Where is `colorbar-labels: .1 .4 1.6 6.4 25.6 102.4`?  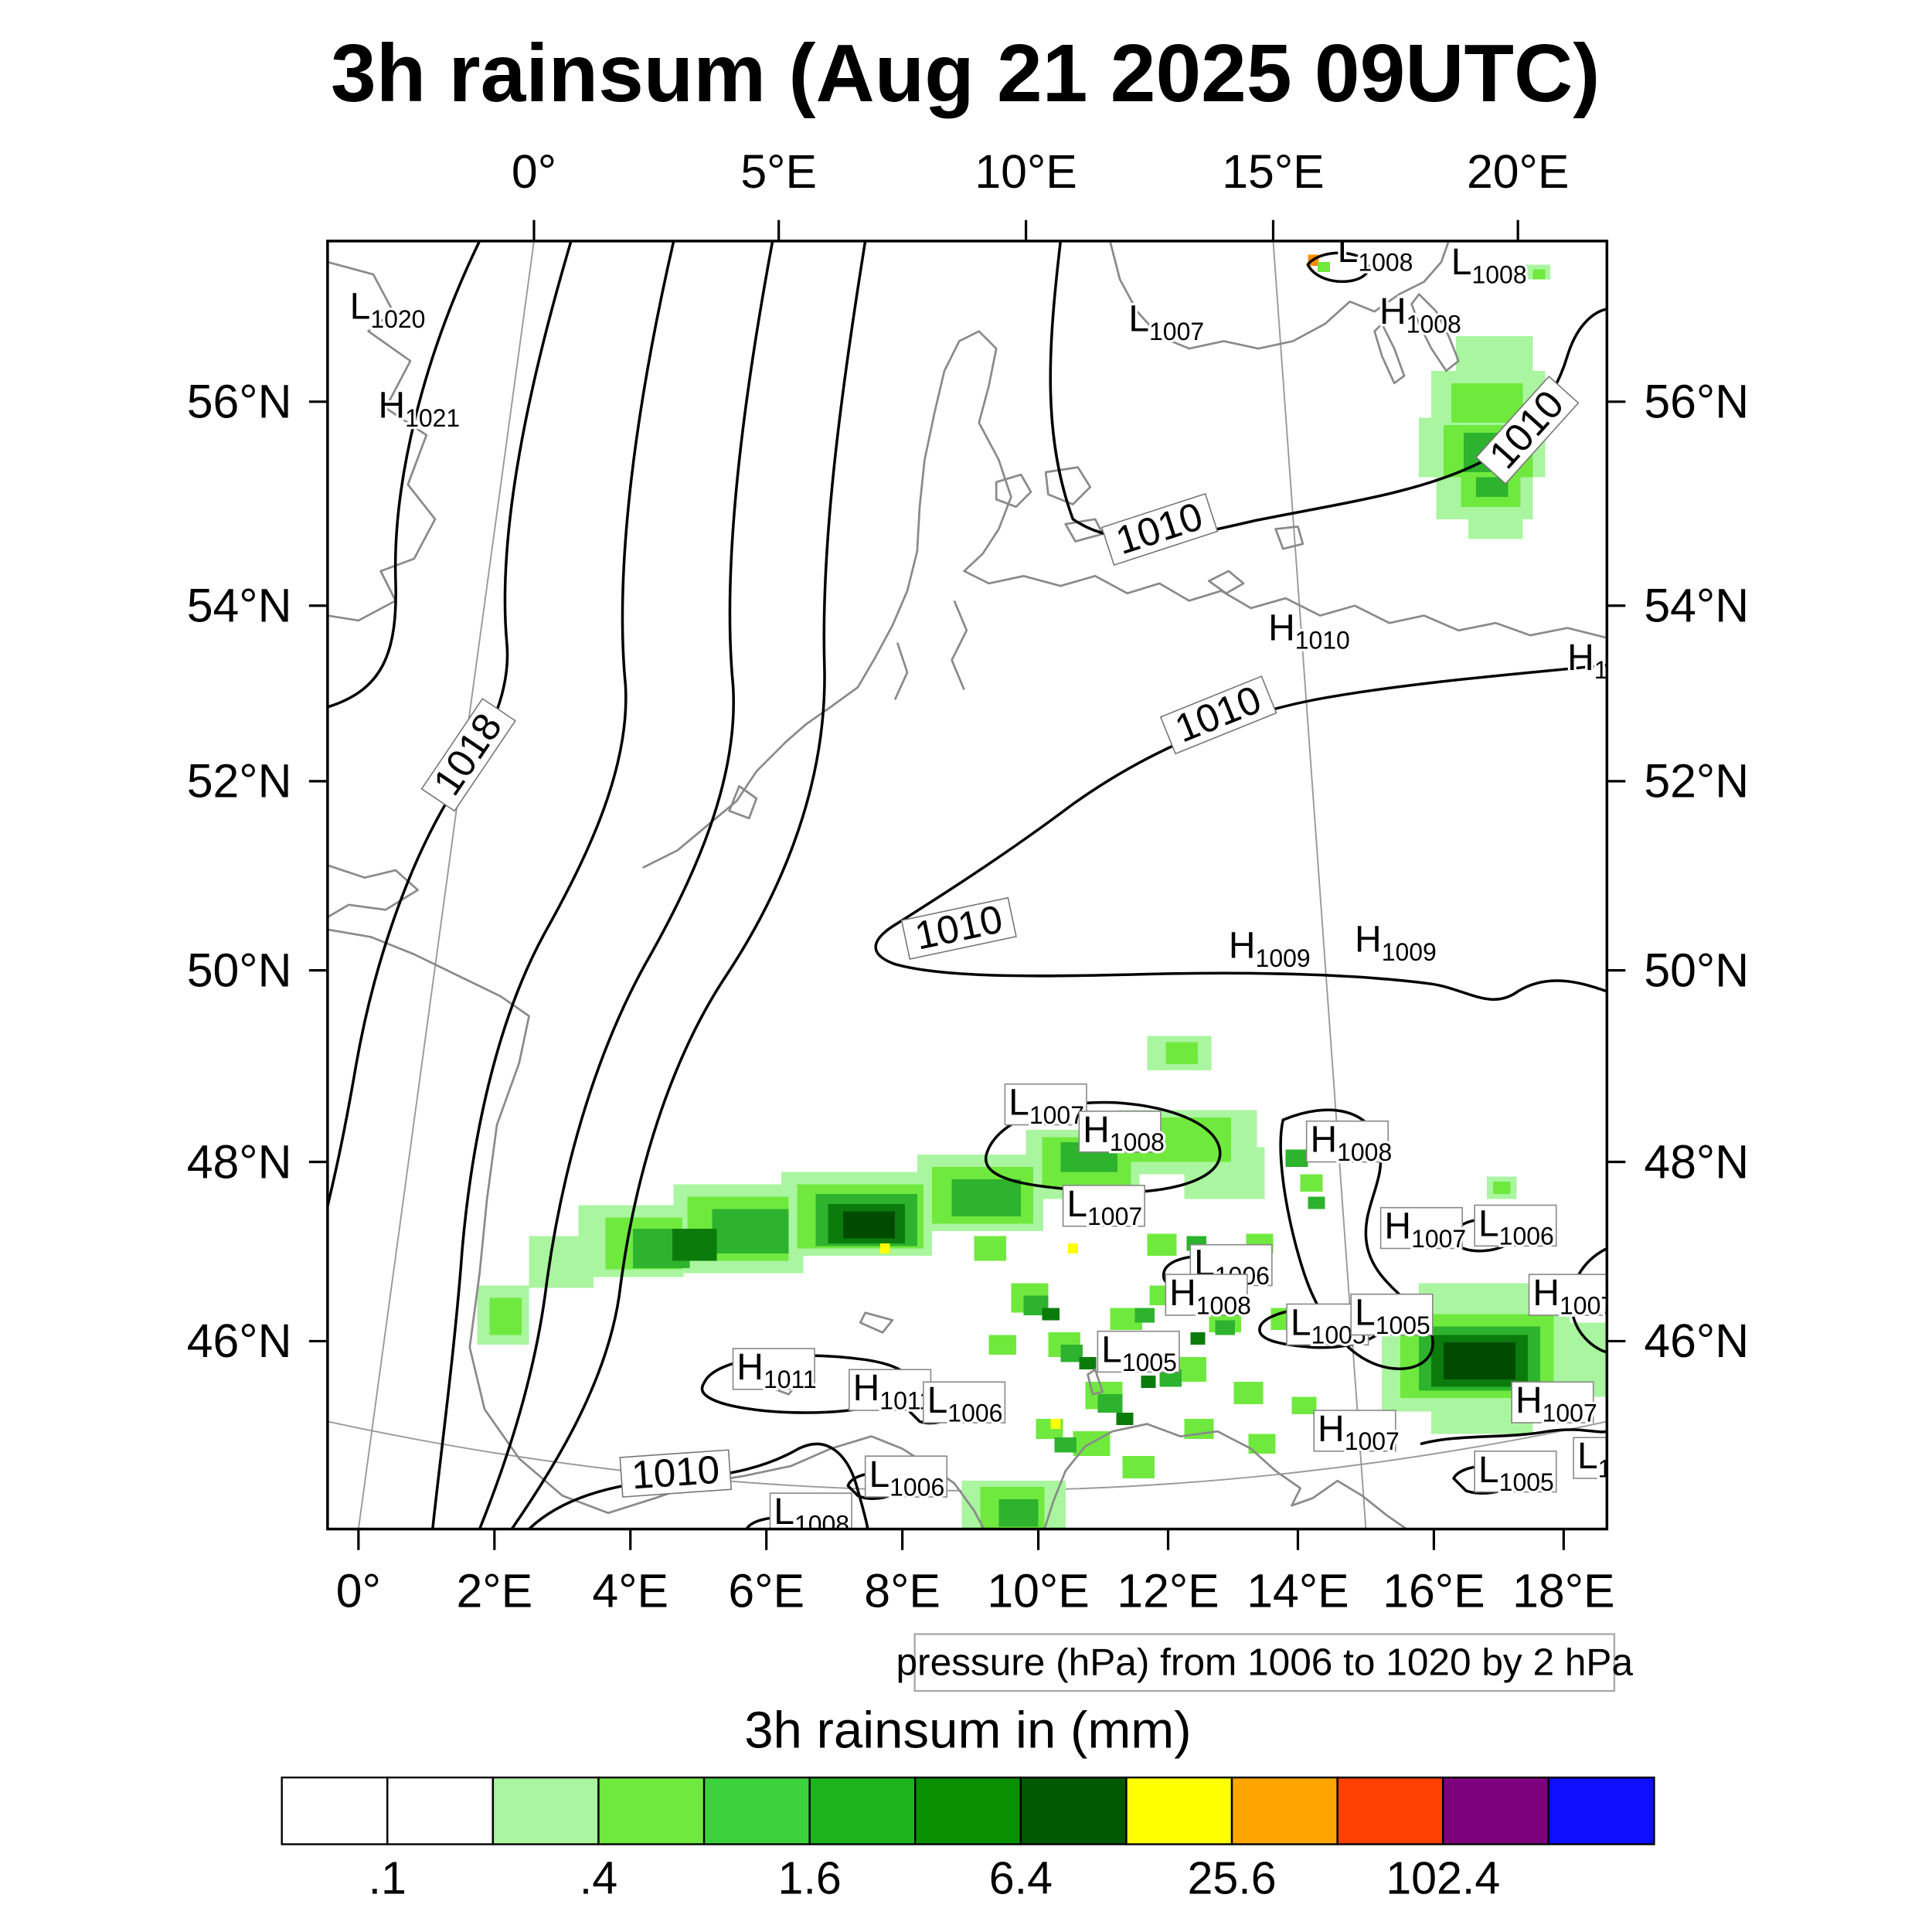 colorbar-labels: .1 .4 1.6 6.4 25.6 102.4 is located at coordinates (935, 1878).